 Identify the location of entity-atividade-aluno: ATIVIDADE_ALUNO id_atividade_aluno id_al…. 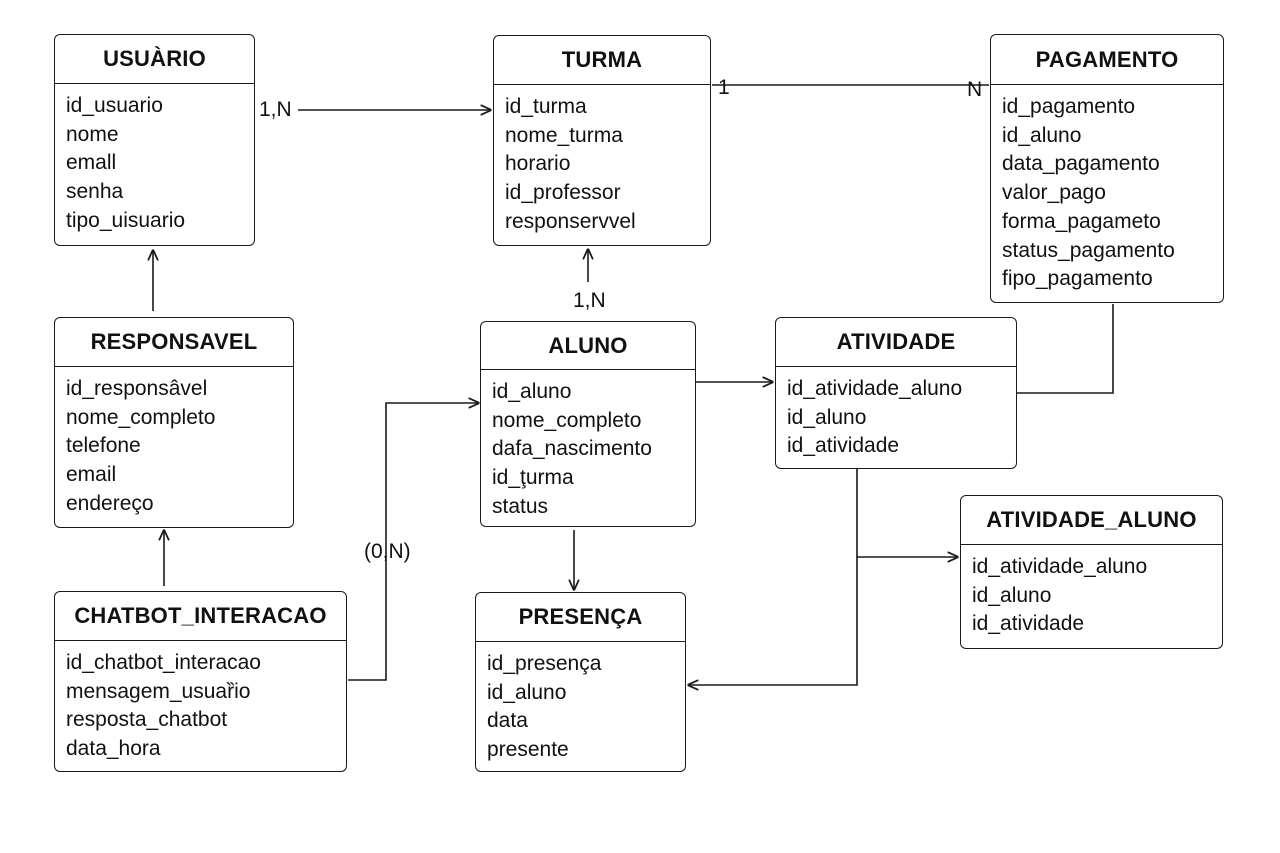
(1091, 572).